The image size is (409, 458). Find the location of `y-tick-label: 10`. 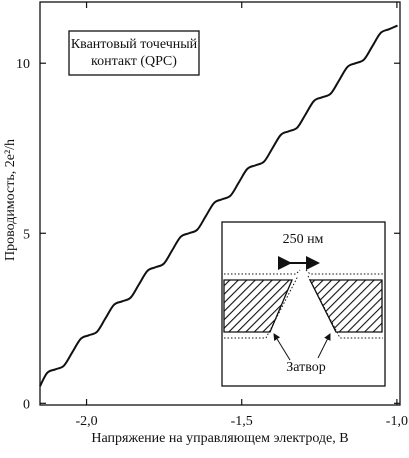

y-tick-label: 10 is located at coordinates (23, 64).